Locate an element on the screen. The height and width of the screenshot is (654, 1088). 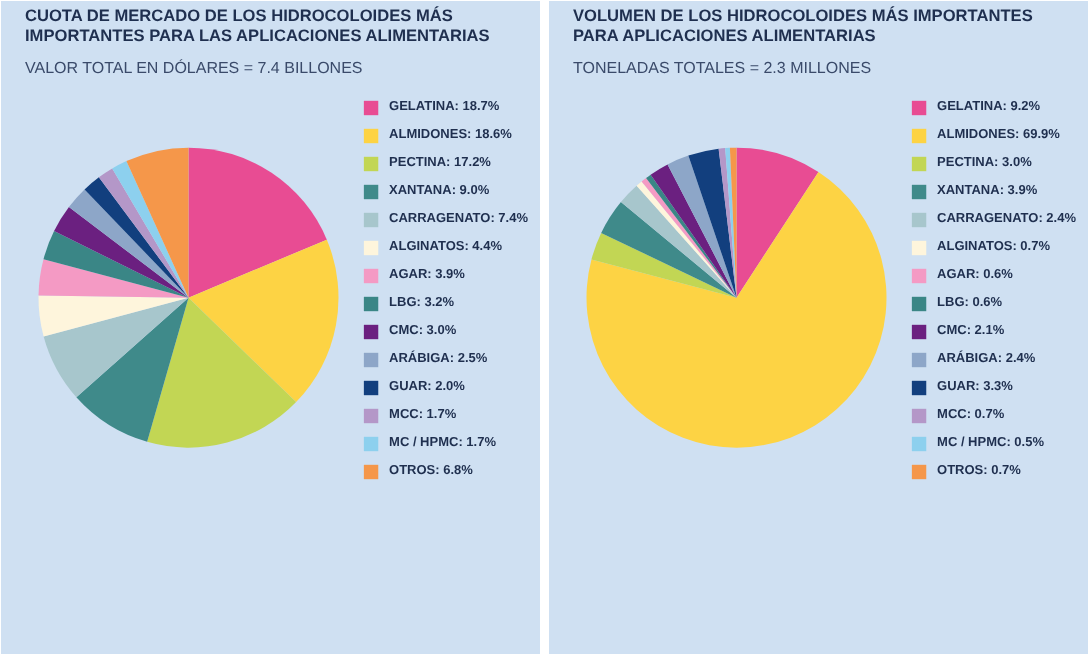
chart-subtitle: TONELADAS TOTALES = 2.3 MILLONES is located at coordinates (722, 68).